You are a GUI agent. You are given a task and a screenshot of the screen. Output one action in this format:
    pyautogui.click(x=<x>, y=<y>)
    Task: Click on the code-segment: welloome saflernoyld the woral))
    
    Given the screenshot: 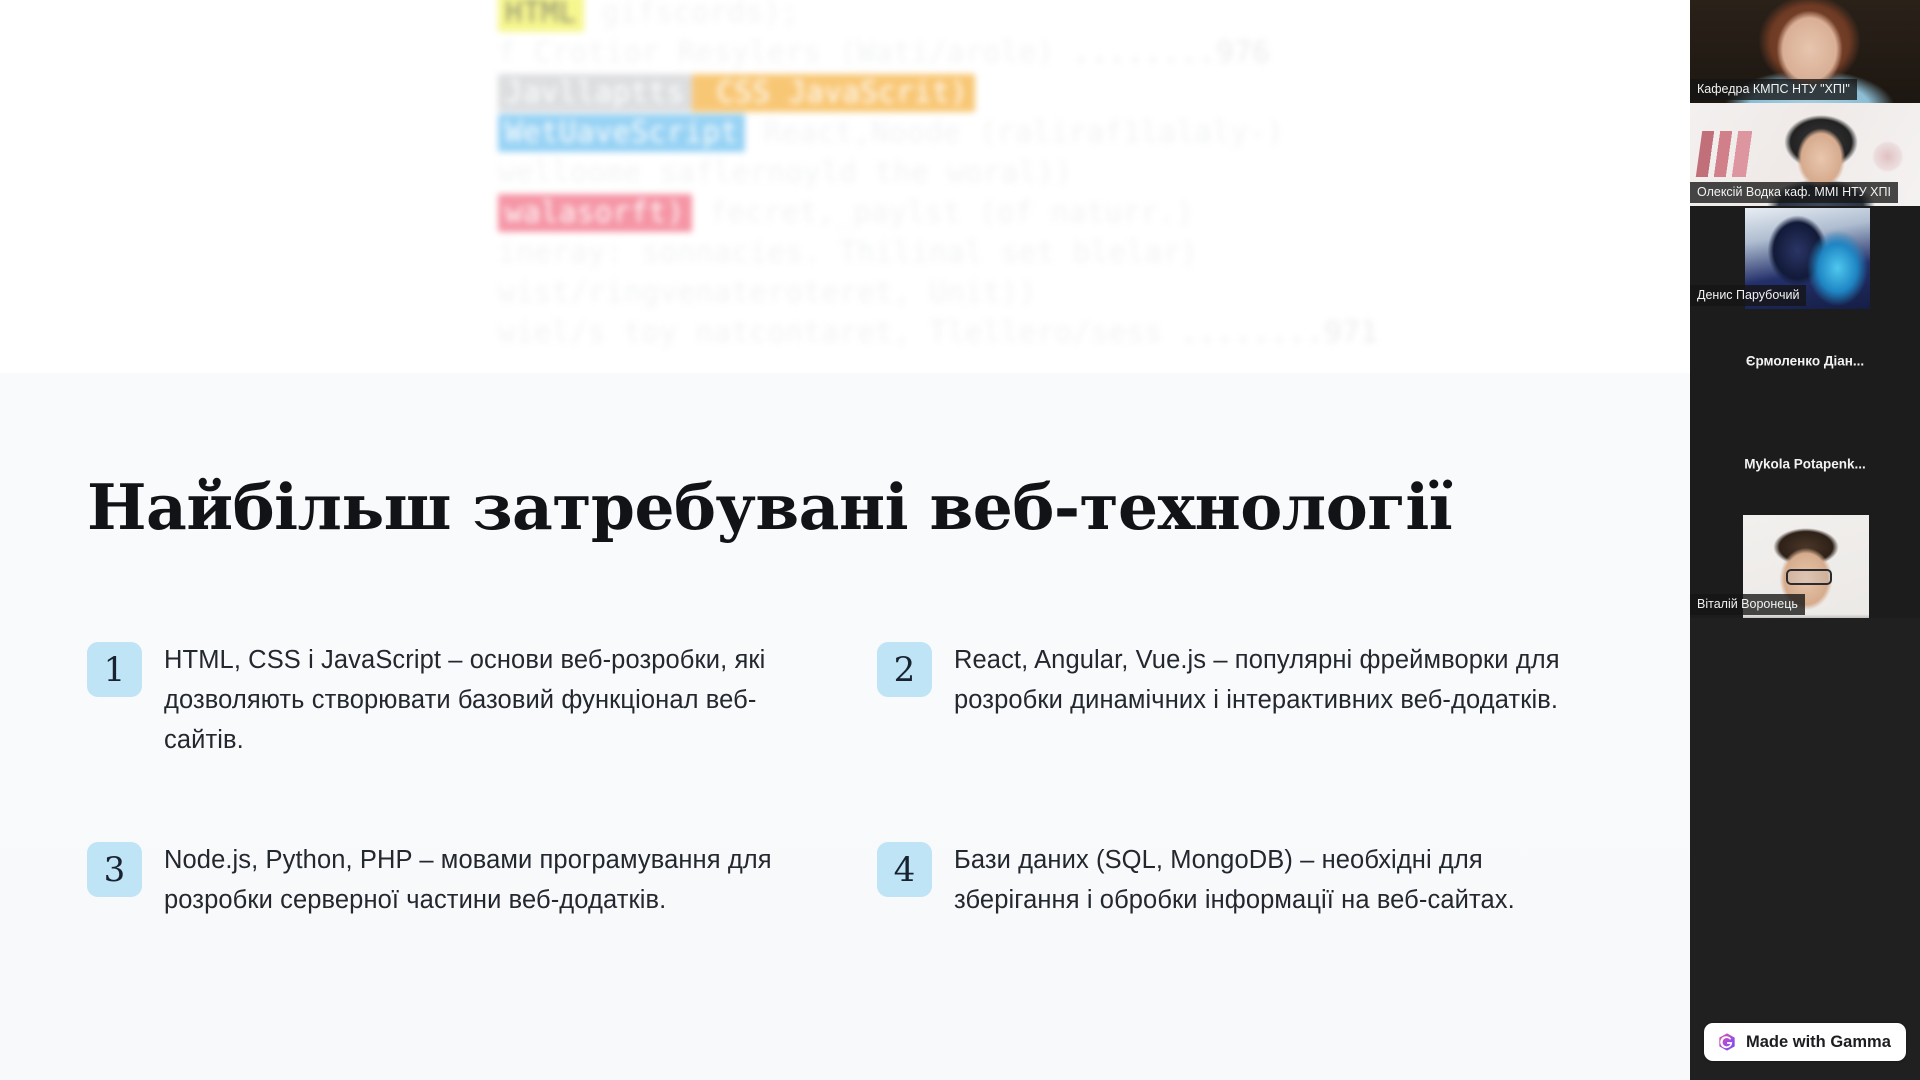 What is the action you would take?
    pyautogui.click(x=785, y=172)
    